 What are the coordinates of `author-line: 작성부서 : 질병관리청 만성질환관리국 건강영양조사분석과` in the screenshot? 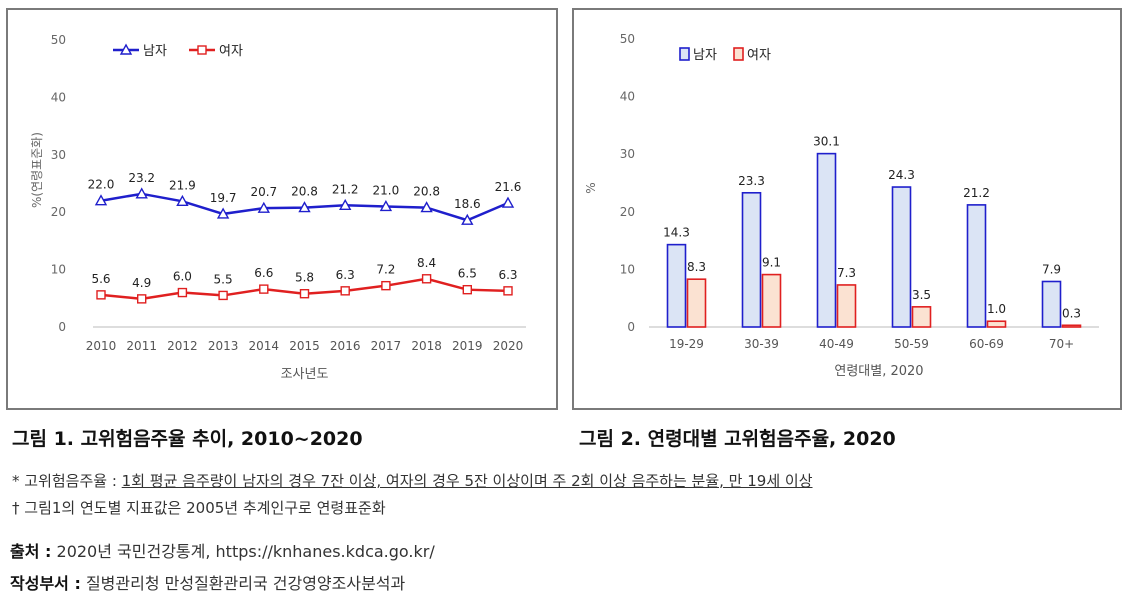 It's located at (207, 582).